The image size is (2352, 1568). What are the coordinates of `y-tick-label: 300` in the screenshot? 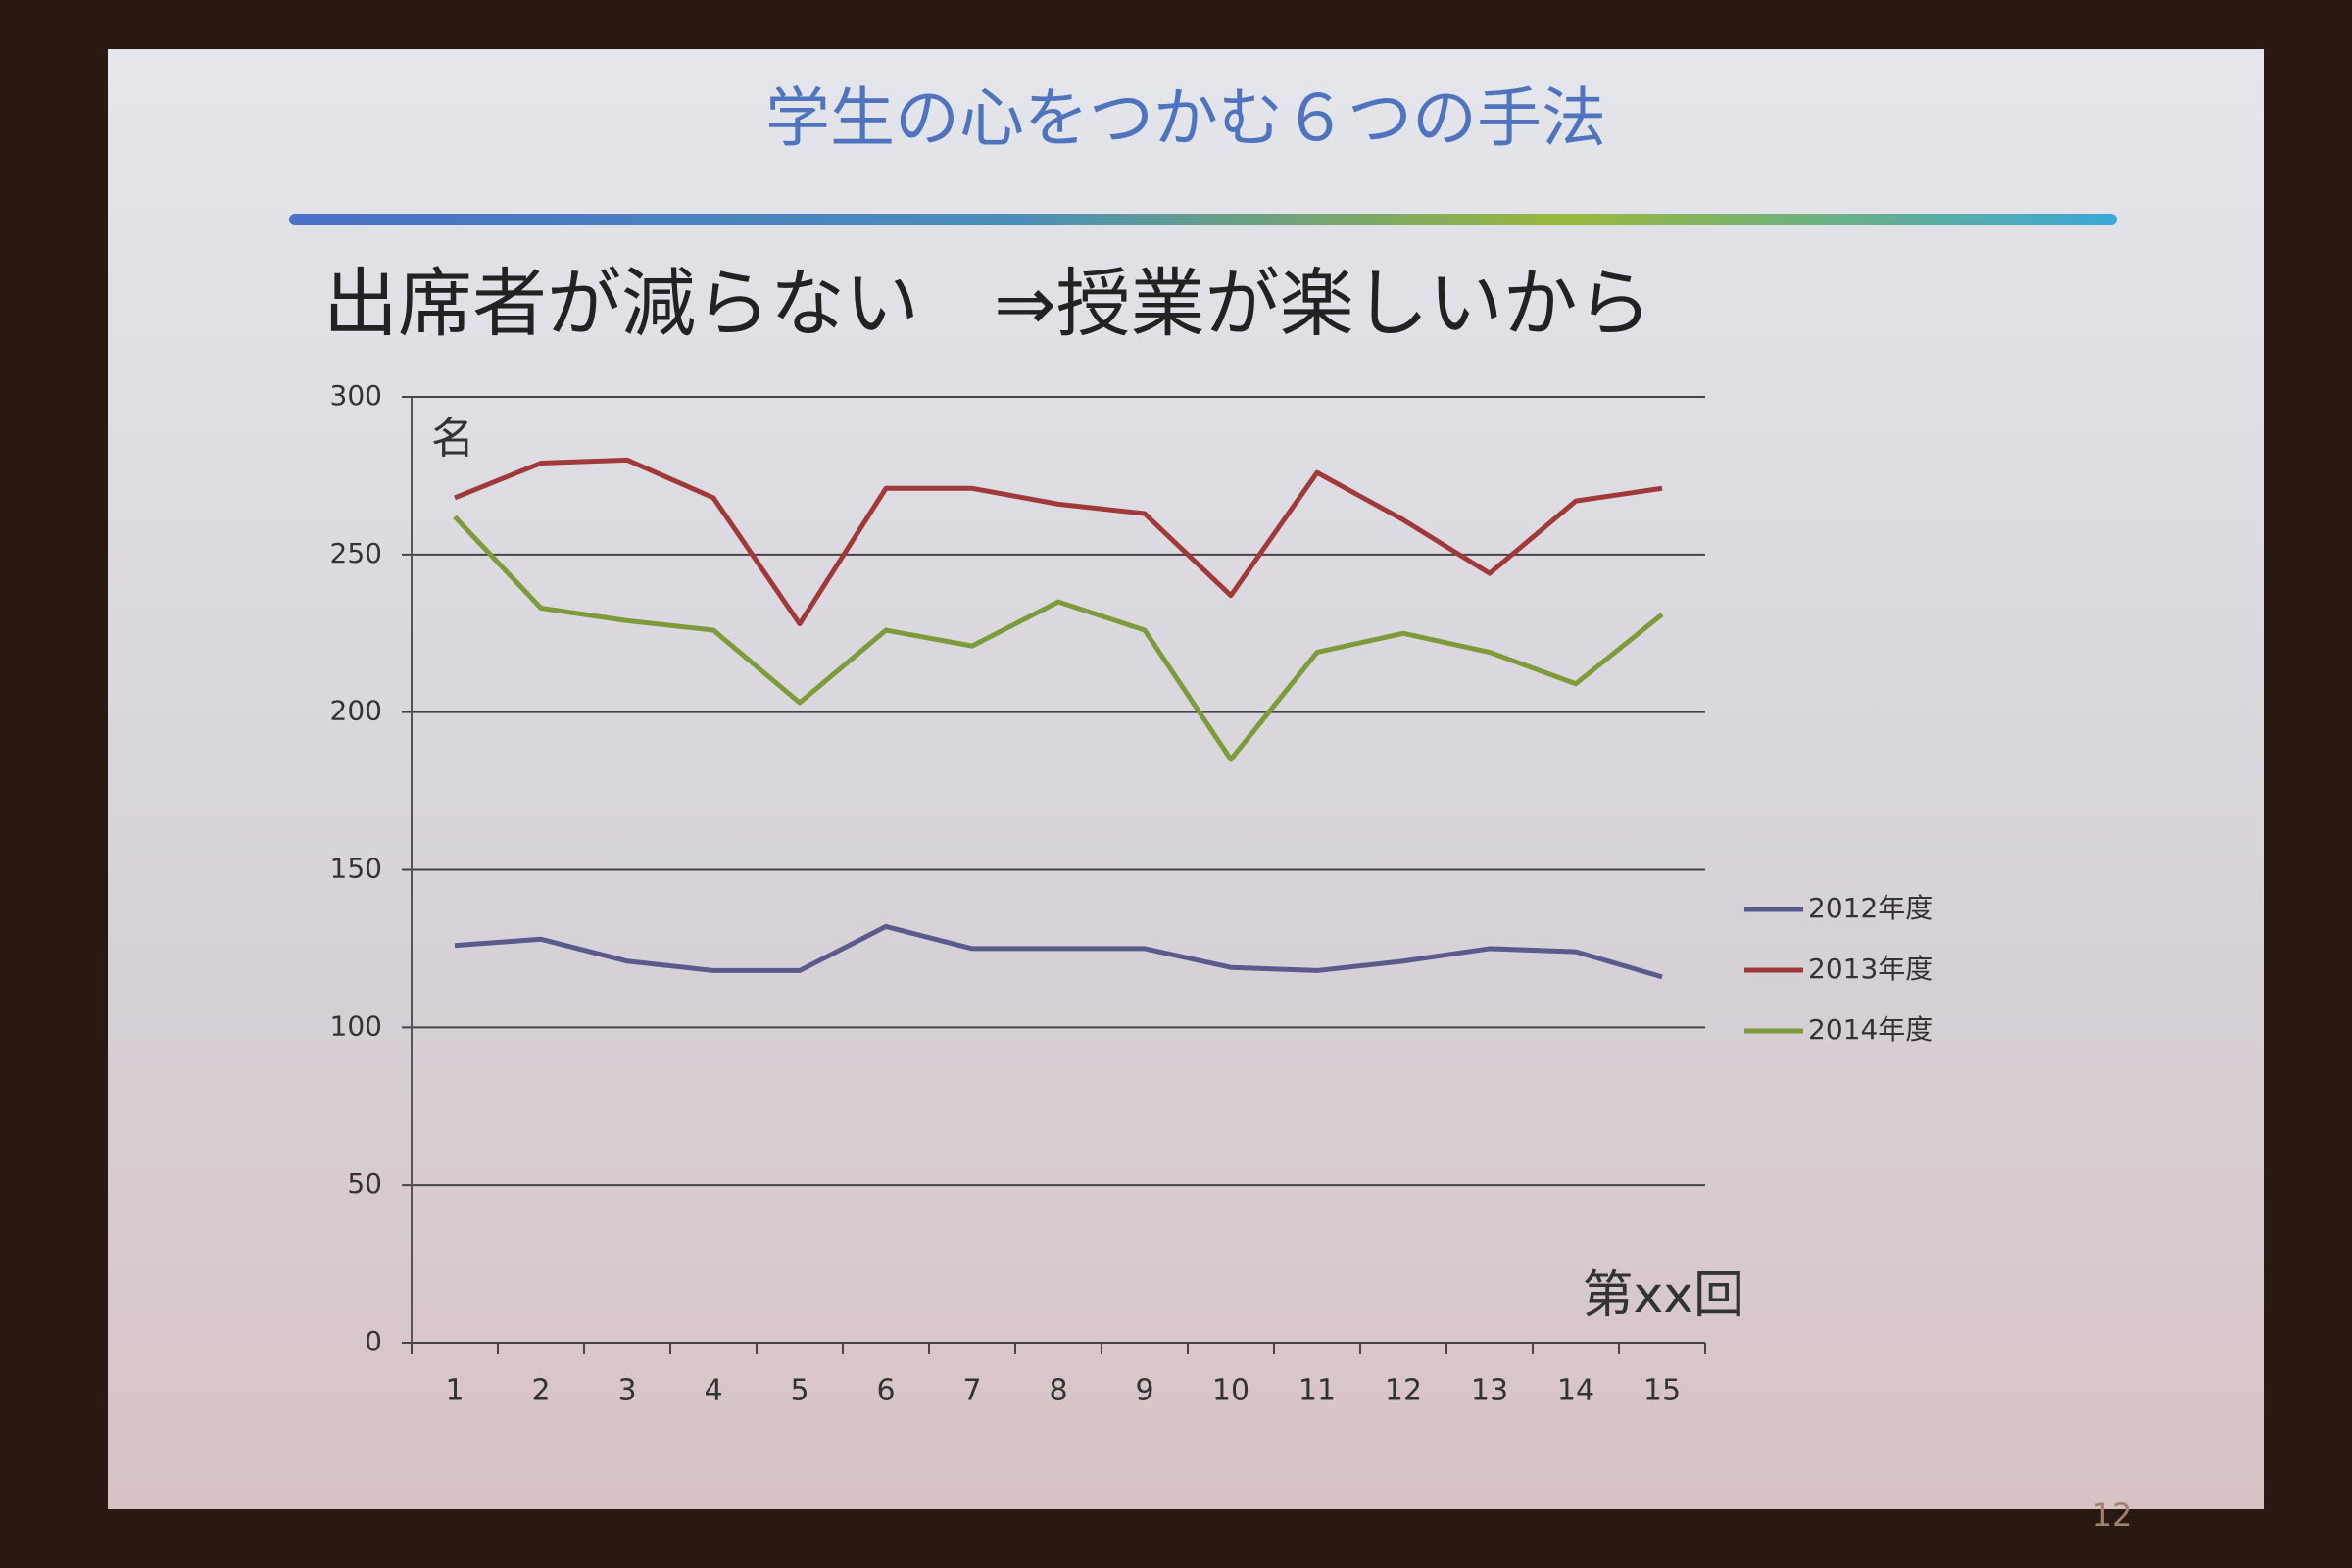 It's located at (356, 395).